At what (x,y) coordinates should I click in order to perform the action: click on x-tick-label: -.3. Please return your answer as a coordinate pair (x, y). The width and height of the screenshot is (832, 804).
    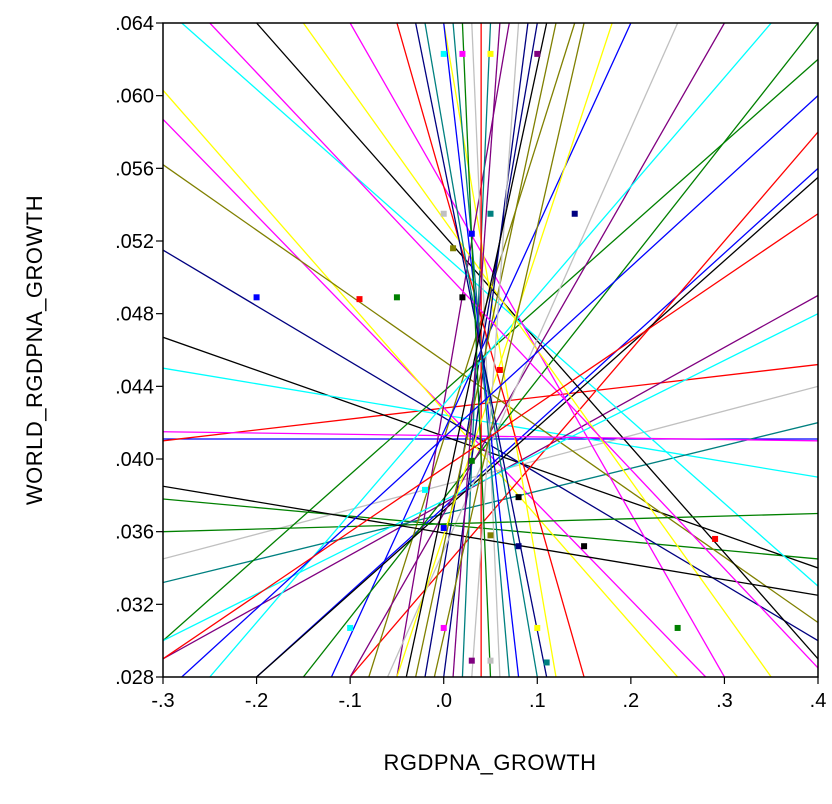
    Looking at the image, I should click on (162, 701).